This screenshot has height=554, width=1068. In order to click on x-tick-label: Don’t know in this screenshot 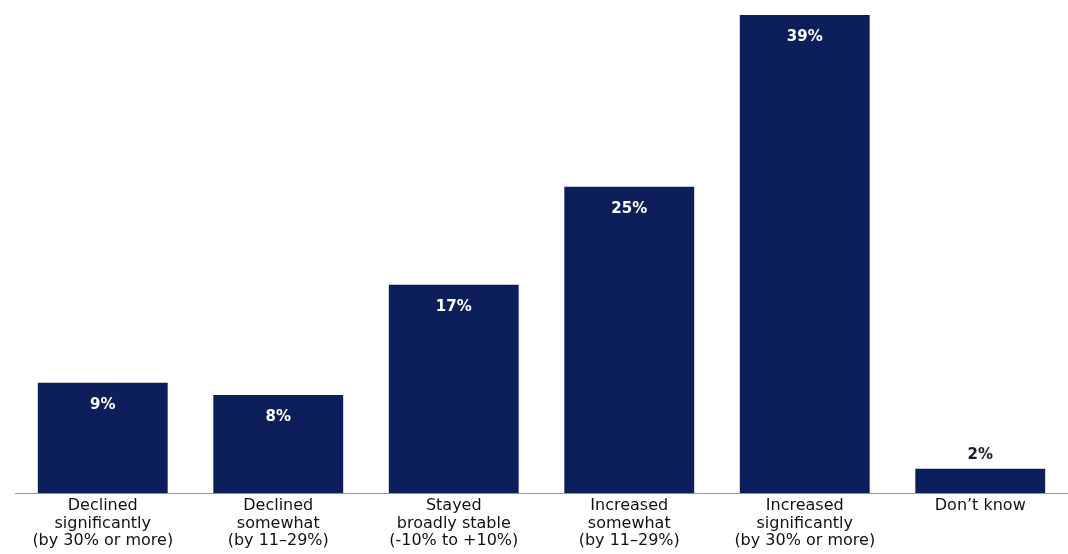, I will do `click(980, 505)`.